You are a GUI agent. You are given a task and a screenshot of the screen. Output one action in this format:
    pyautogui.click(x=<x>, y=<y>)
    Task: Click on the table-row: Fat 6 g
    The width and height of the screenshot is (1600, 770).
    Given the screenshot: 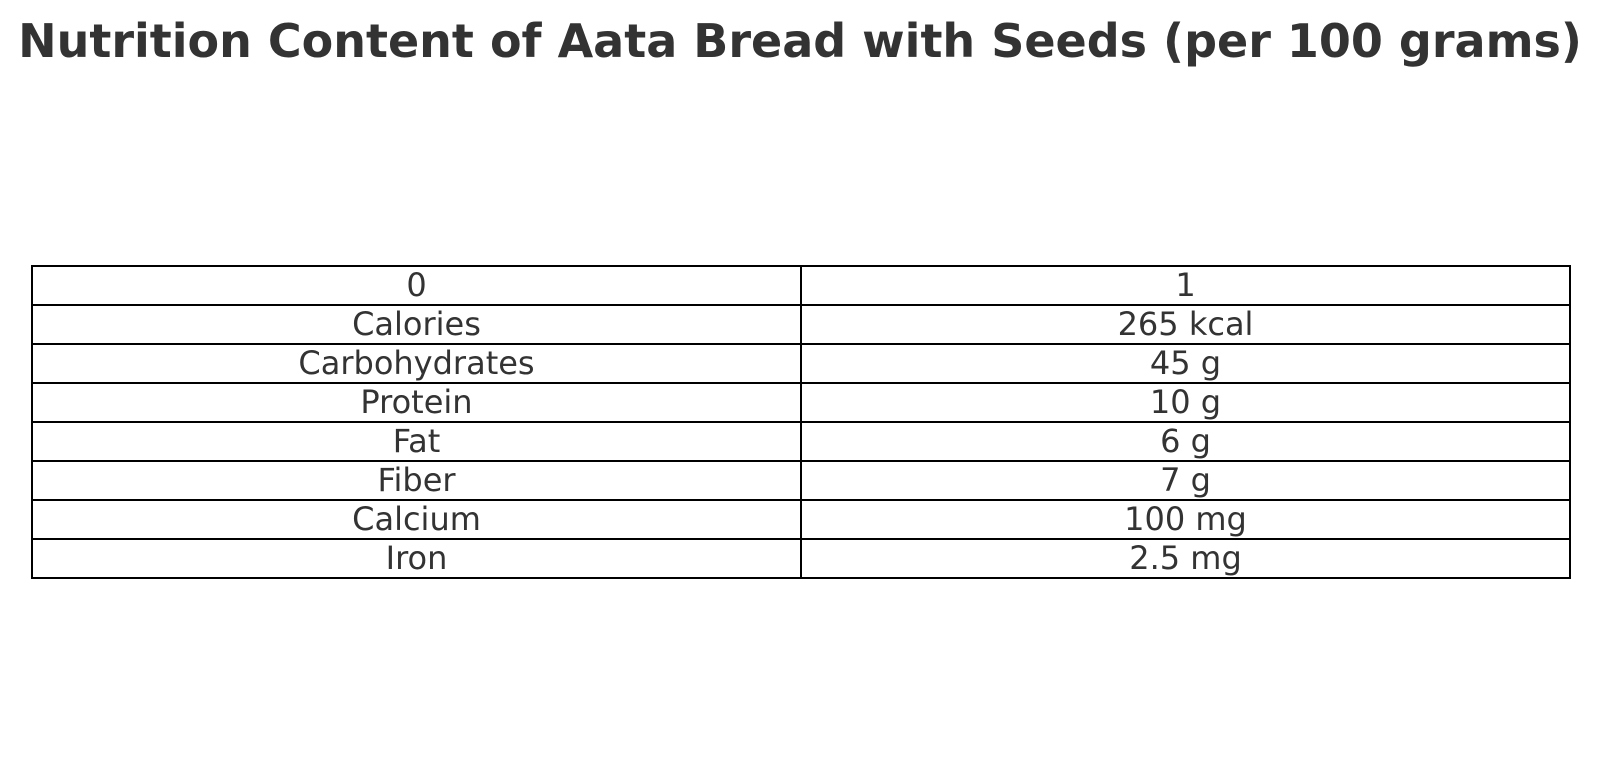 What is the action you would take?
    pyautogui.click(x=801, y=441)
    